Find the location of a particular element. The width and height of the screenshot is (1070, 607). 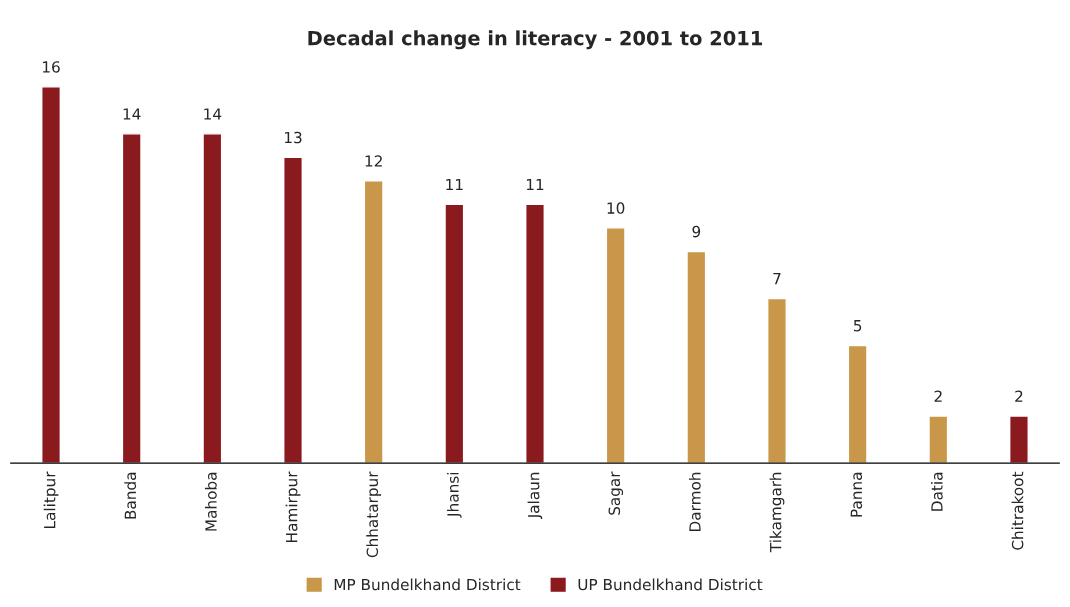

x-tick-label: Panna is located at coordinates (856, 494).